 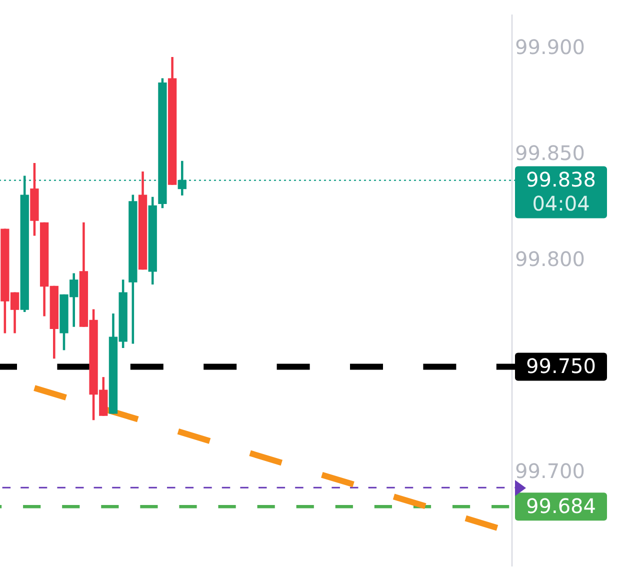 I want to click on ref-line-label: 99.750, so click(x=561, y=366).